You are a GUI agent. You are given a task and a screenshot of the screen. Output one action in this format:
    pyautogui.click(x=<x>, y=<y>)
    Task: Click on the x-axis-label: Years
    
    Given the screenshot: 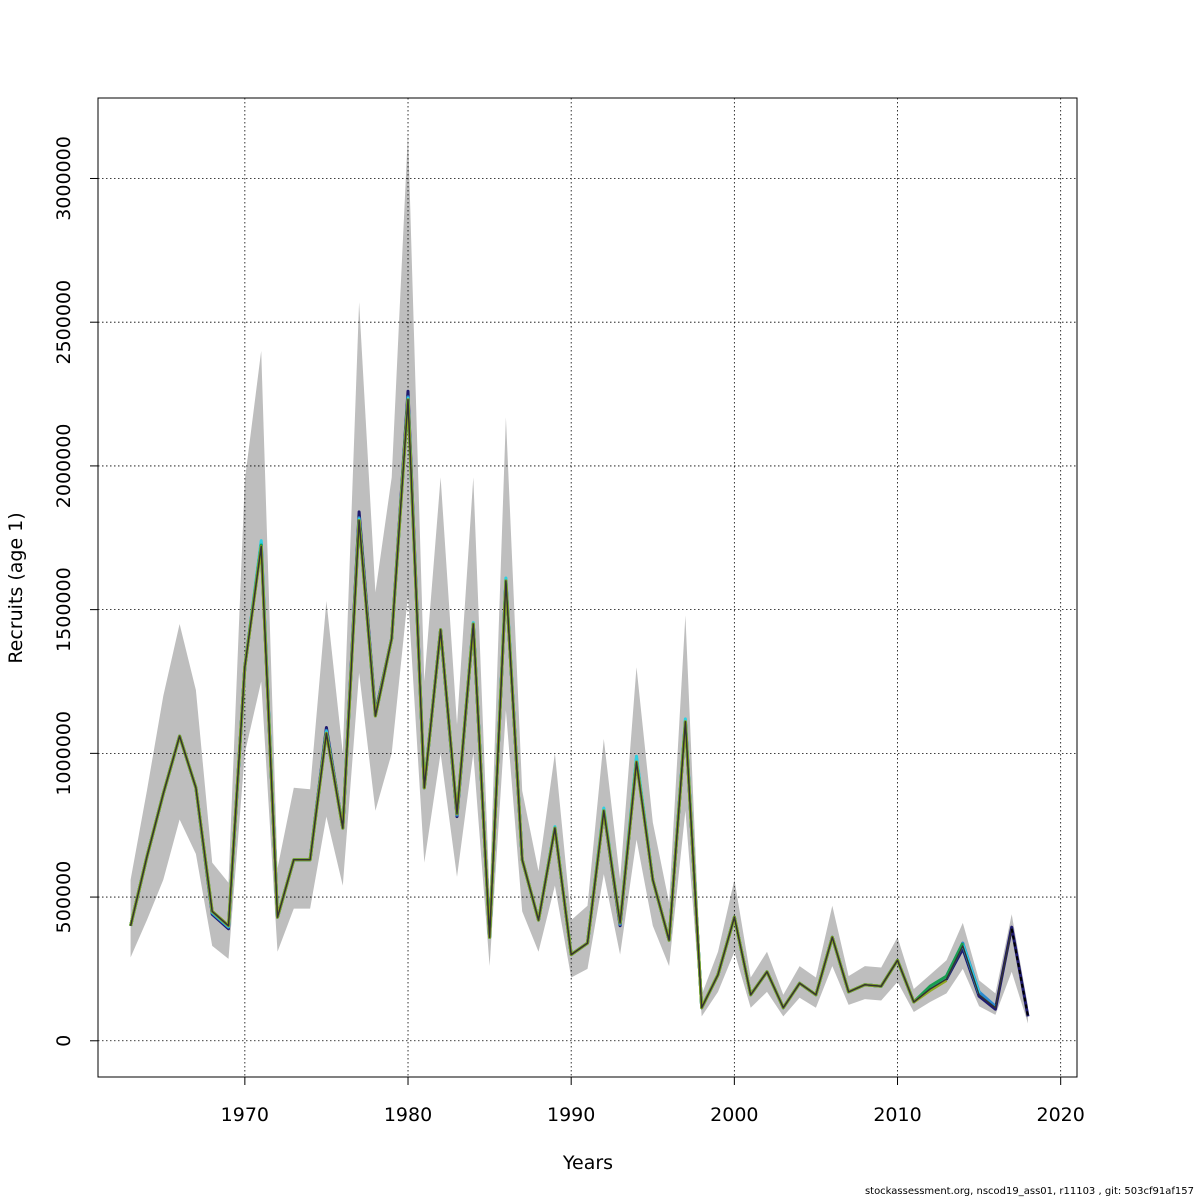 What is the action you would take?
    pyautogui.click(x=587, y=1163)
    